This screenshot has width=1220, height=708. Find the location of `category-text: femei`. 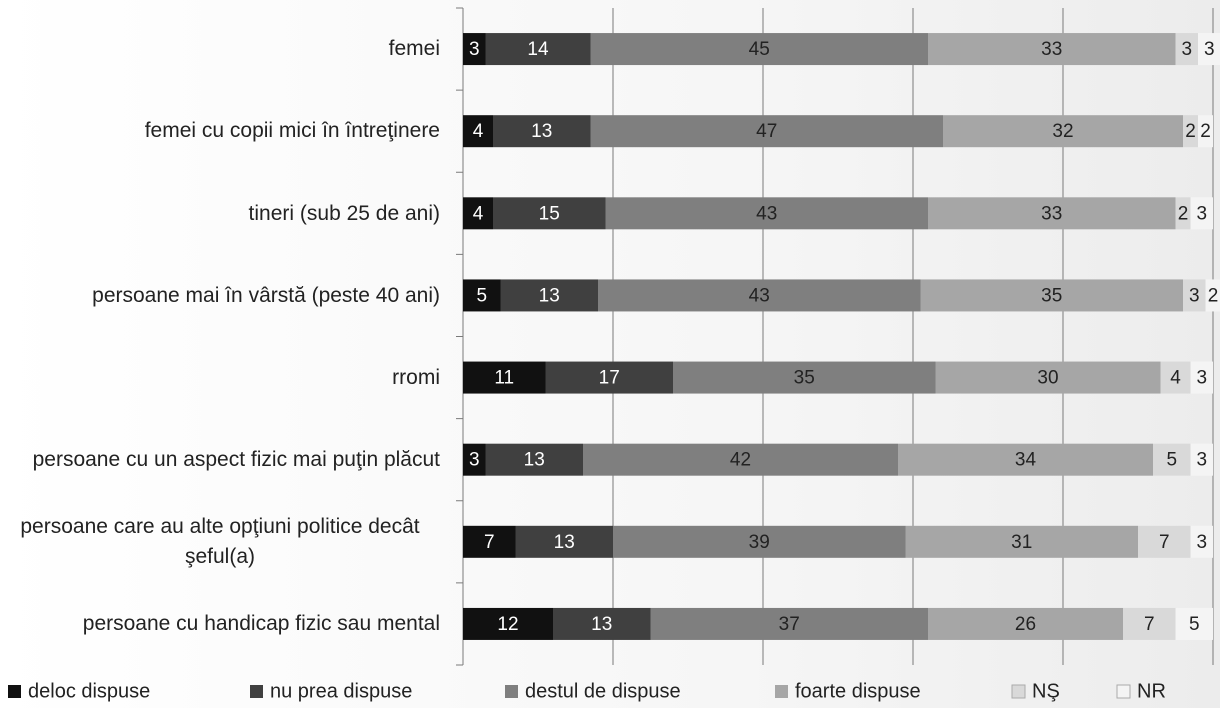

category-text: femei is located at coordinates (414, 49).